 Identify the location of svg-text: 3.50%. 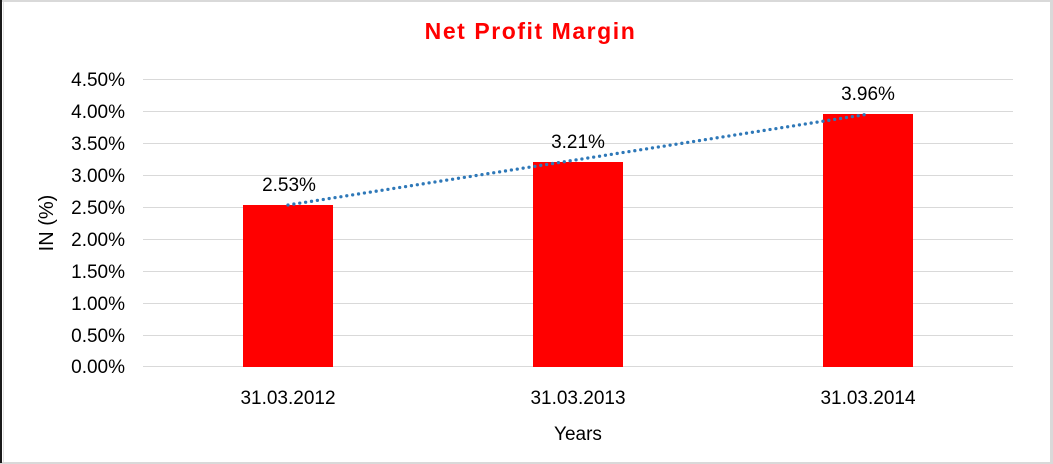
(98, 144).